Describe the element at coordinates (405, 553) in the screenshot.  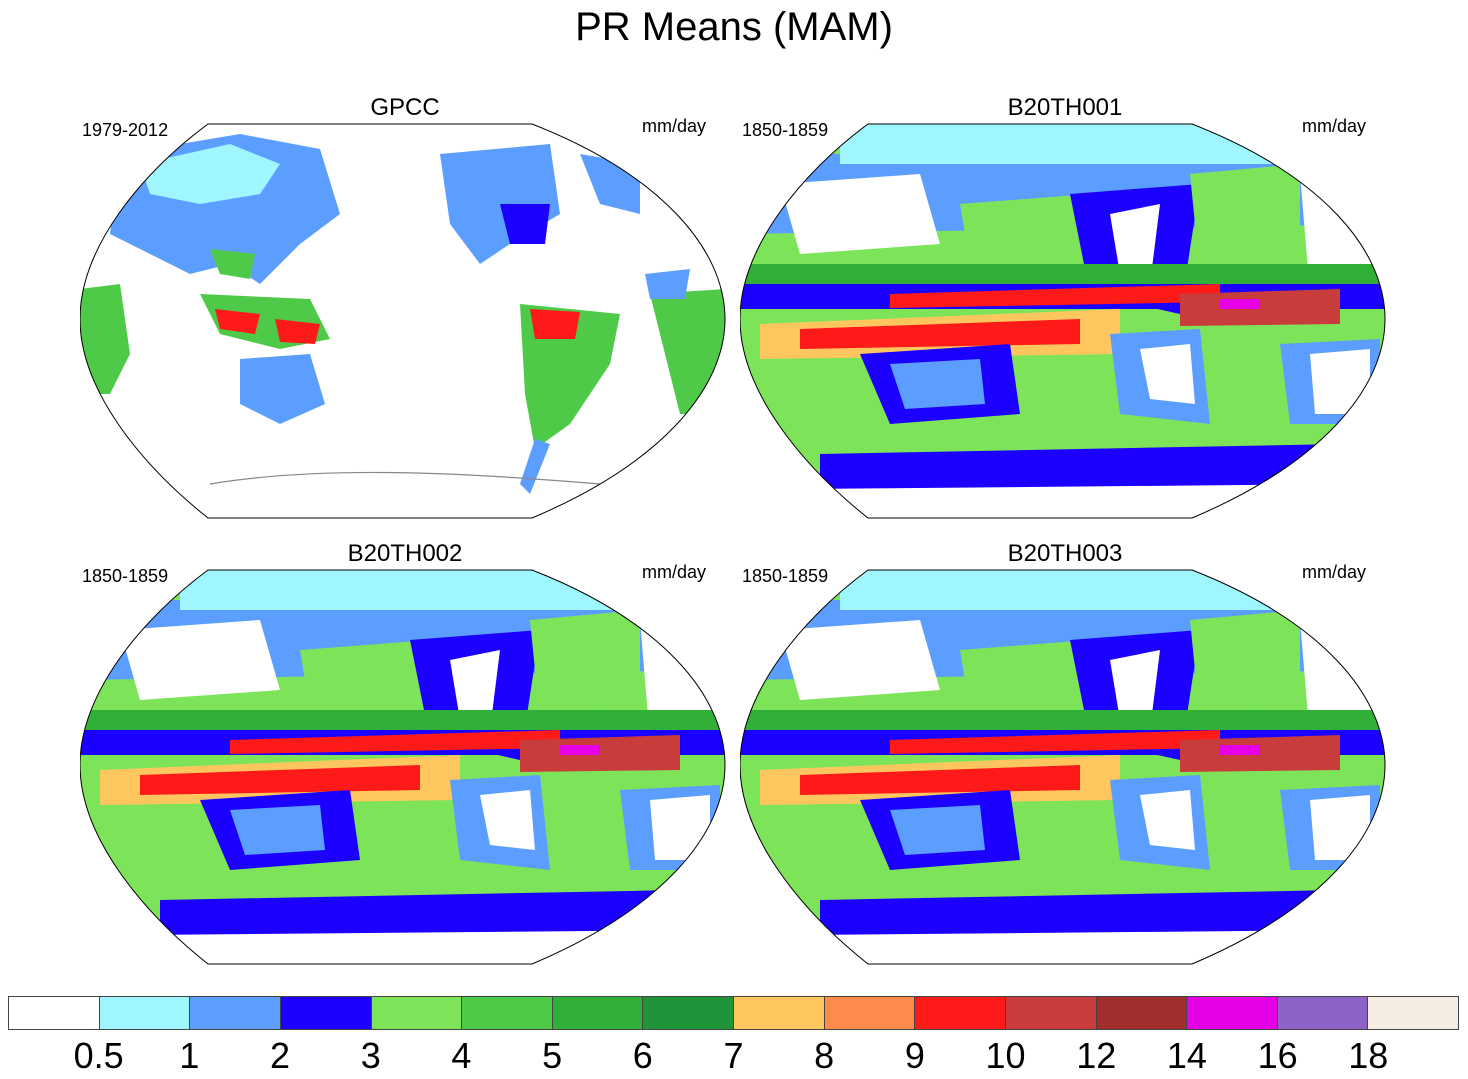
I see `panel-title: B20TH002` at that location.